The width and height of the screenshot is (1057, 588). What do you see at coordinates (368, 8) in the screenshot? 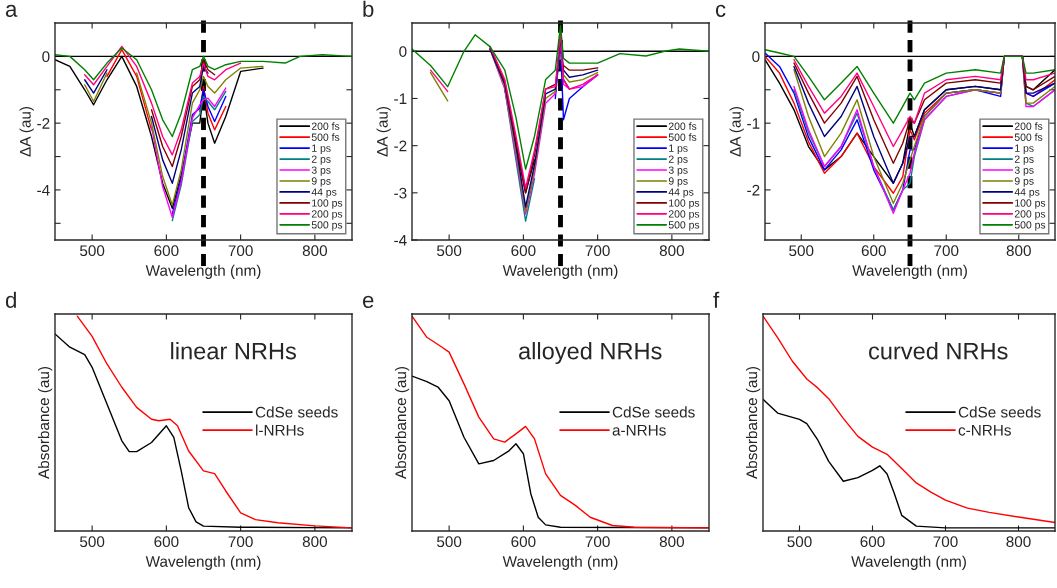
I see `text: b` at bounding box center [368, 8].